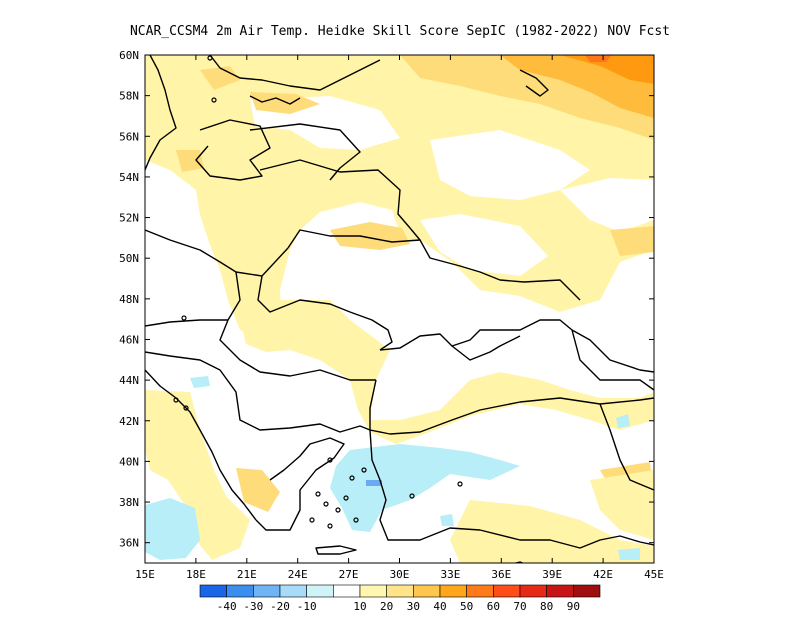 This screenshot has height=618, width=800. What do you see at coordinates (258, 490) in the screenshot?
I see `skill-region-greece-orange` at bounding box center [258, 490].